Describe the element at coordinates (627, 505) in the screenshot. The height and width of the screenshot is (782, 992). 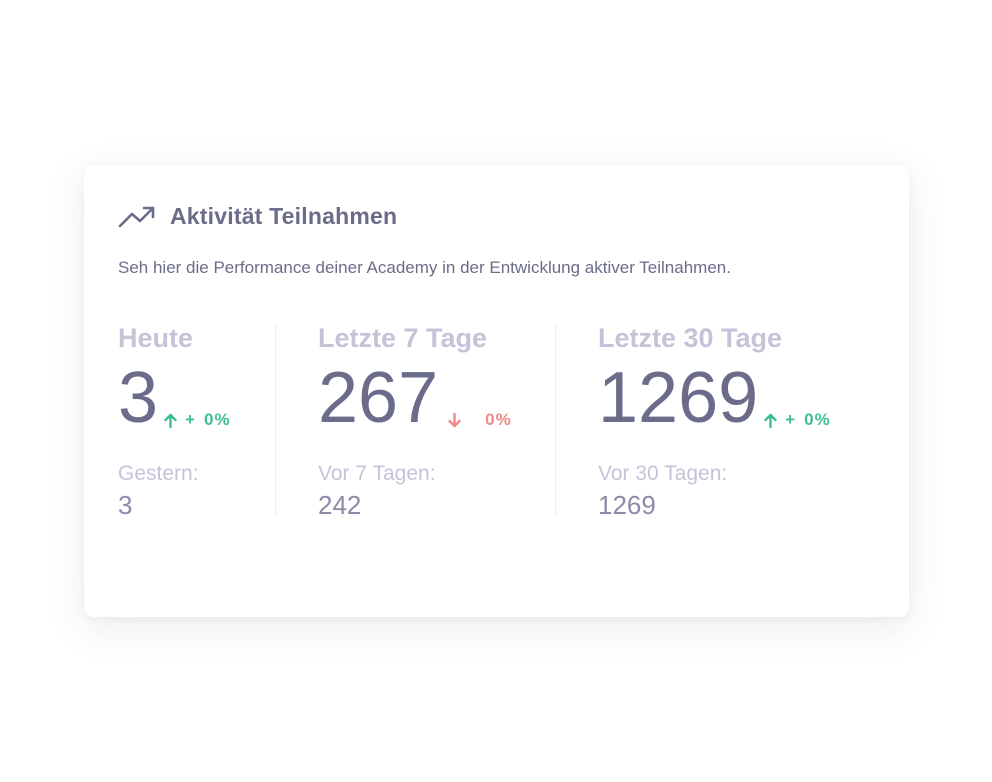
I see `previous-value: 1269` at that location.